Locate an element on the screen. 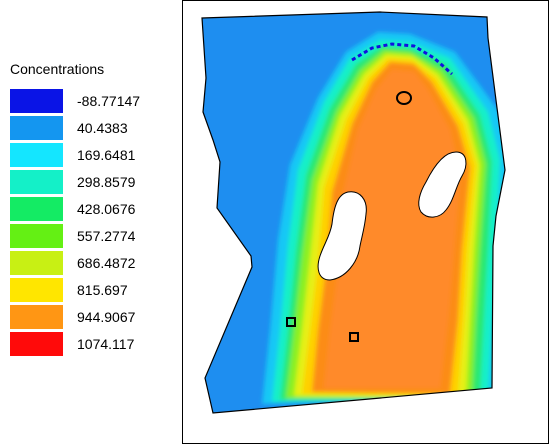  legend-item: 815.697 is located at coordinates (95, 291).